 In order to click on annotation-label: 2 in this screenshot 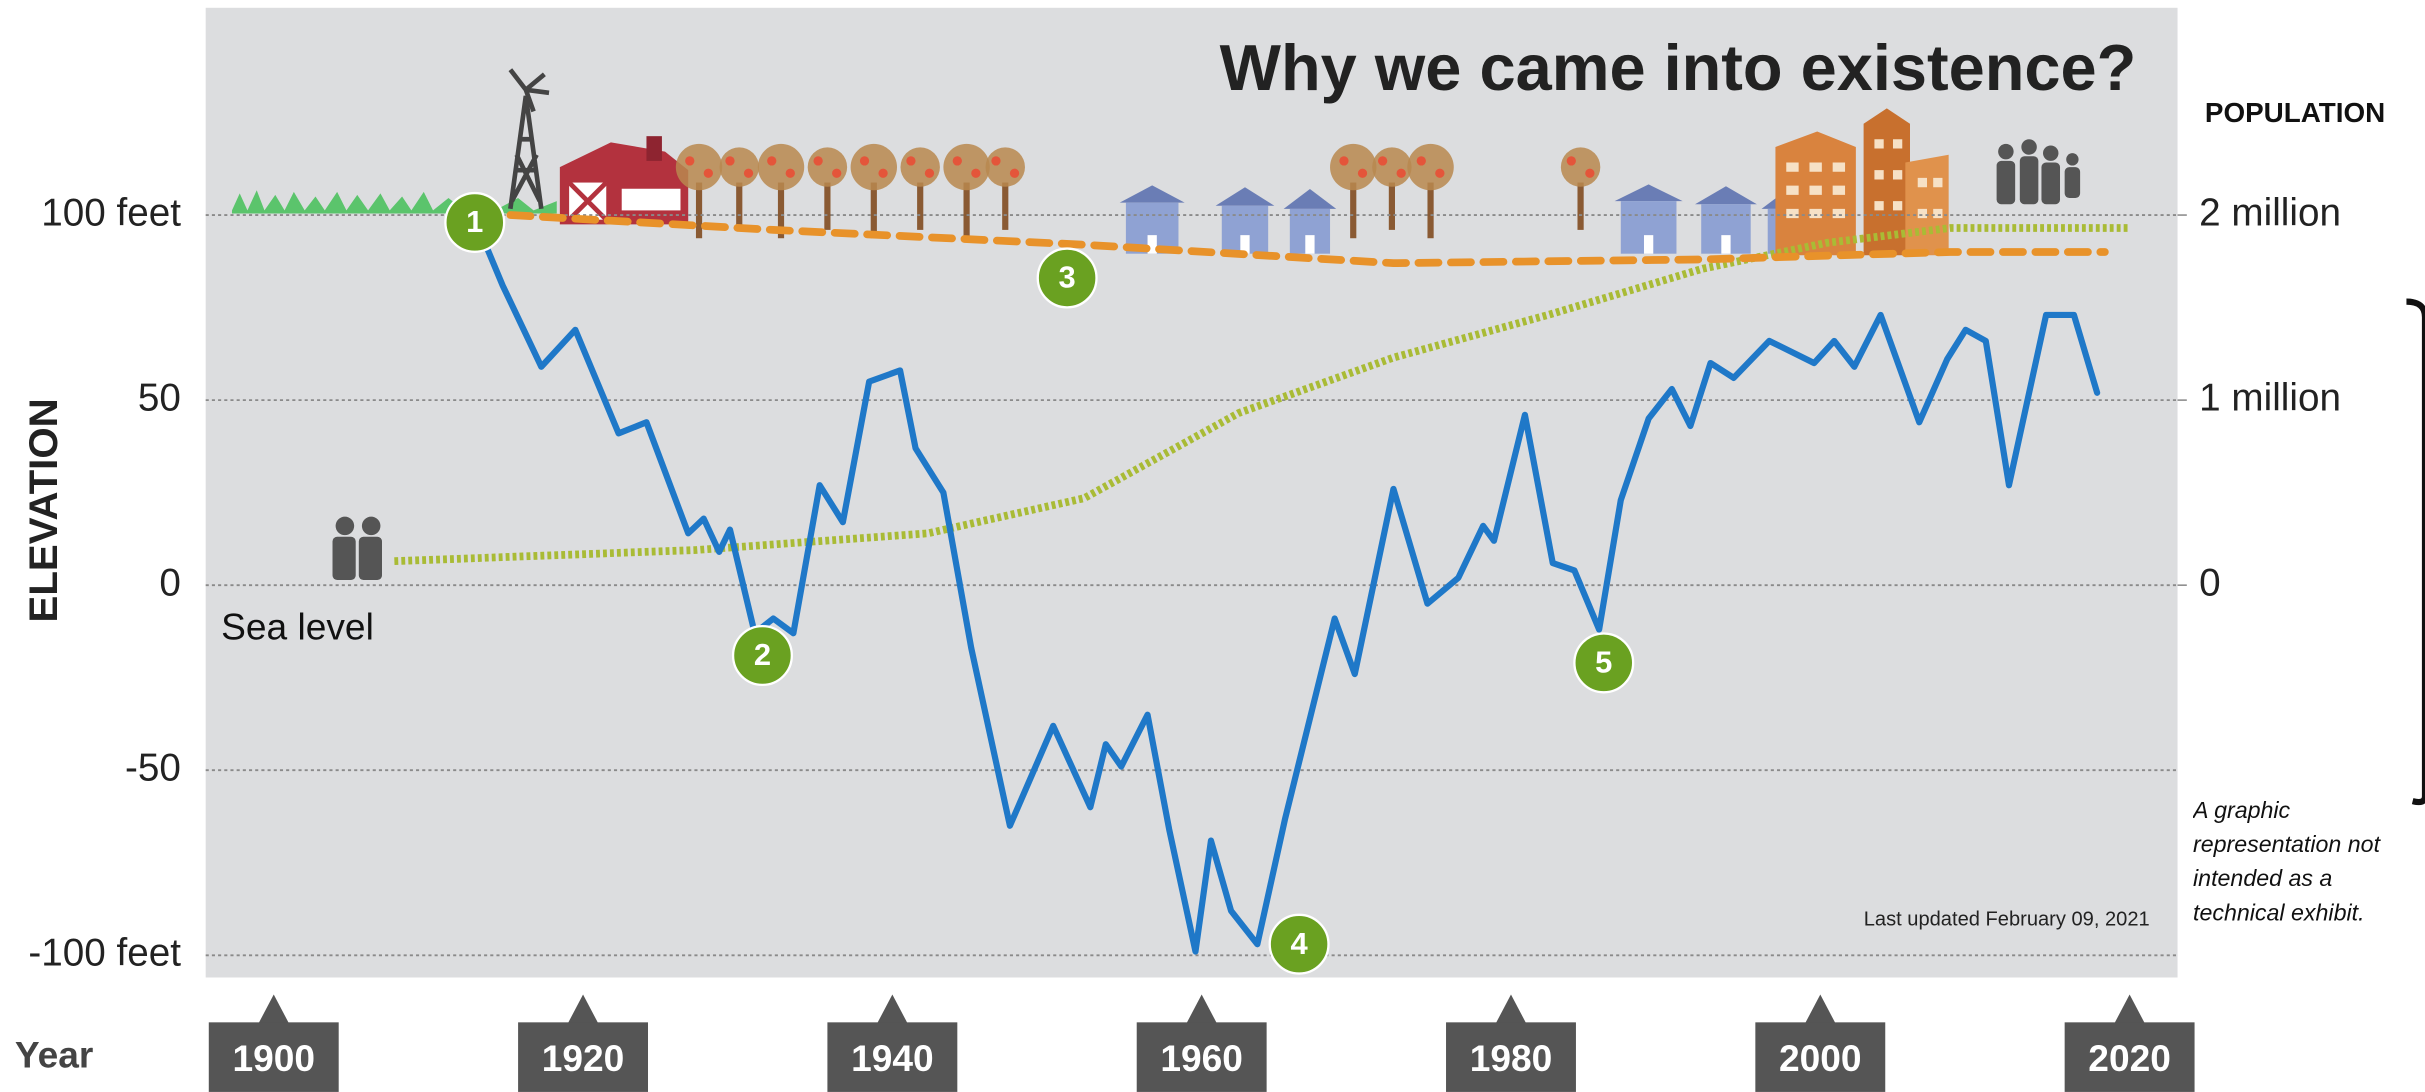, I will do `click(762, 654)`.